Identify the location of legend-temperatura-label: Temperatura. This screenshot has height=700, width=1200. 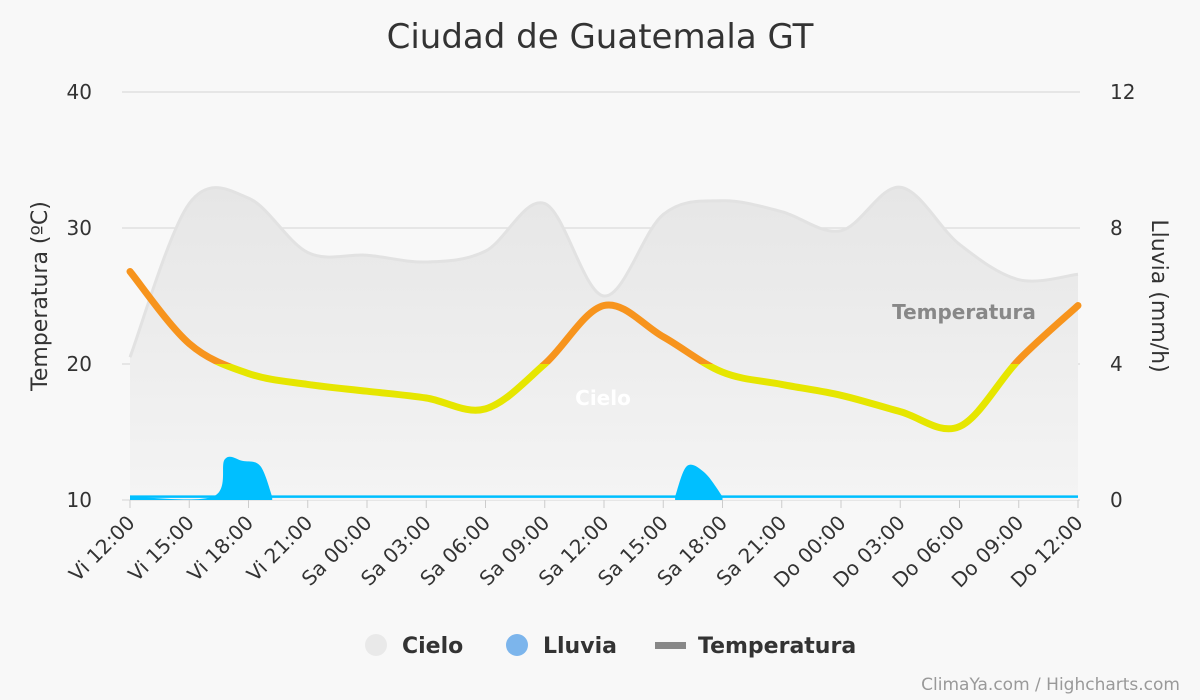
(777, 646).